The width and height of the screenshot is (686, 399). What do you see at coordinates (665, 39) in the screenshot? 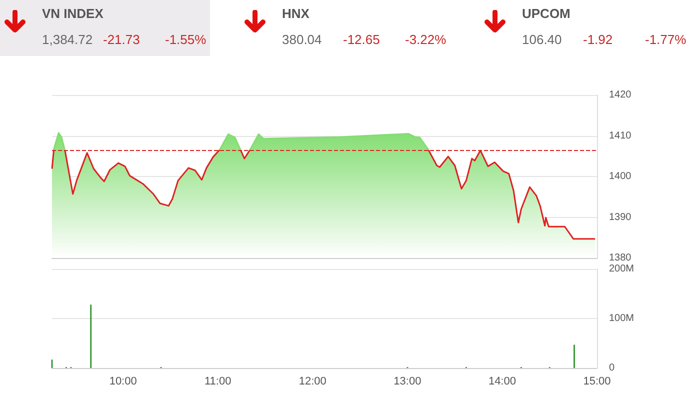
I see `text: -1.77%` at bounding box center [665, 39].